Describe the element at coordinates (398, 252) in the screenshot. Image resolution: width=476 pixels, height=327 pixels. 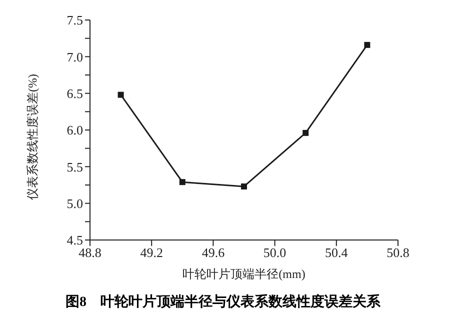
I see `x-tick-label: 50.8` at that location.